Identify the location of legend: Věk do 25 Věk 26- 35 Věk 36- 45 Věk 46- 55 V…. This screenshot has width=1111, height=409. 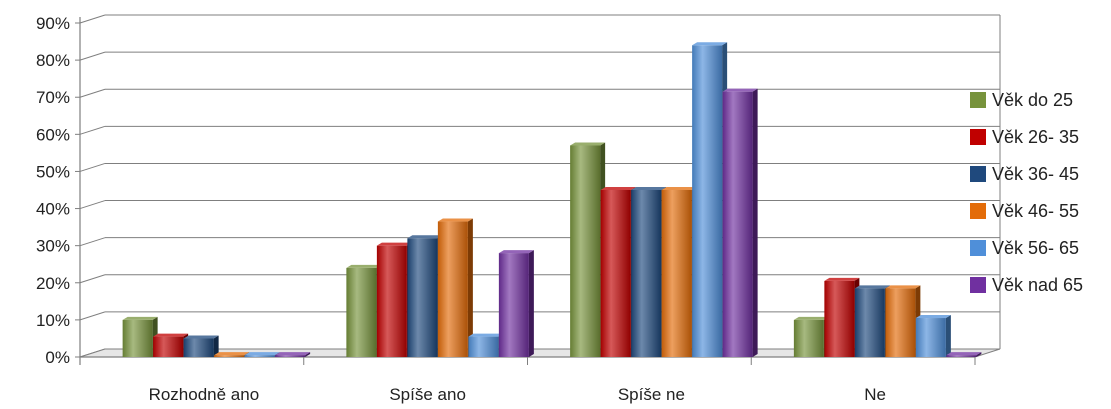
(1026, 192).